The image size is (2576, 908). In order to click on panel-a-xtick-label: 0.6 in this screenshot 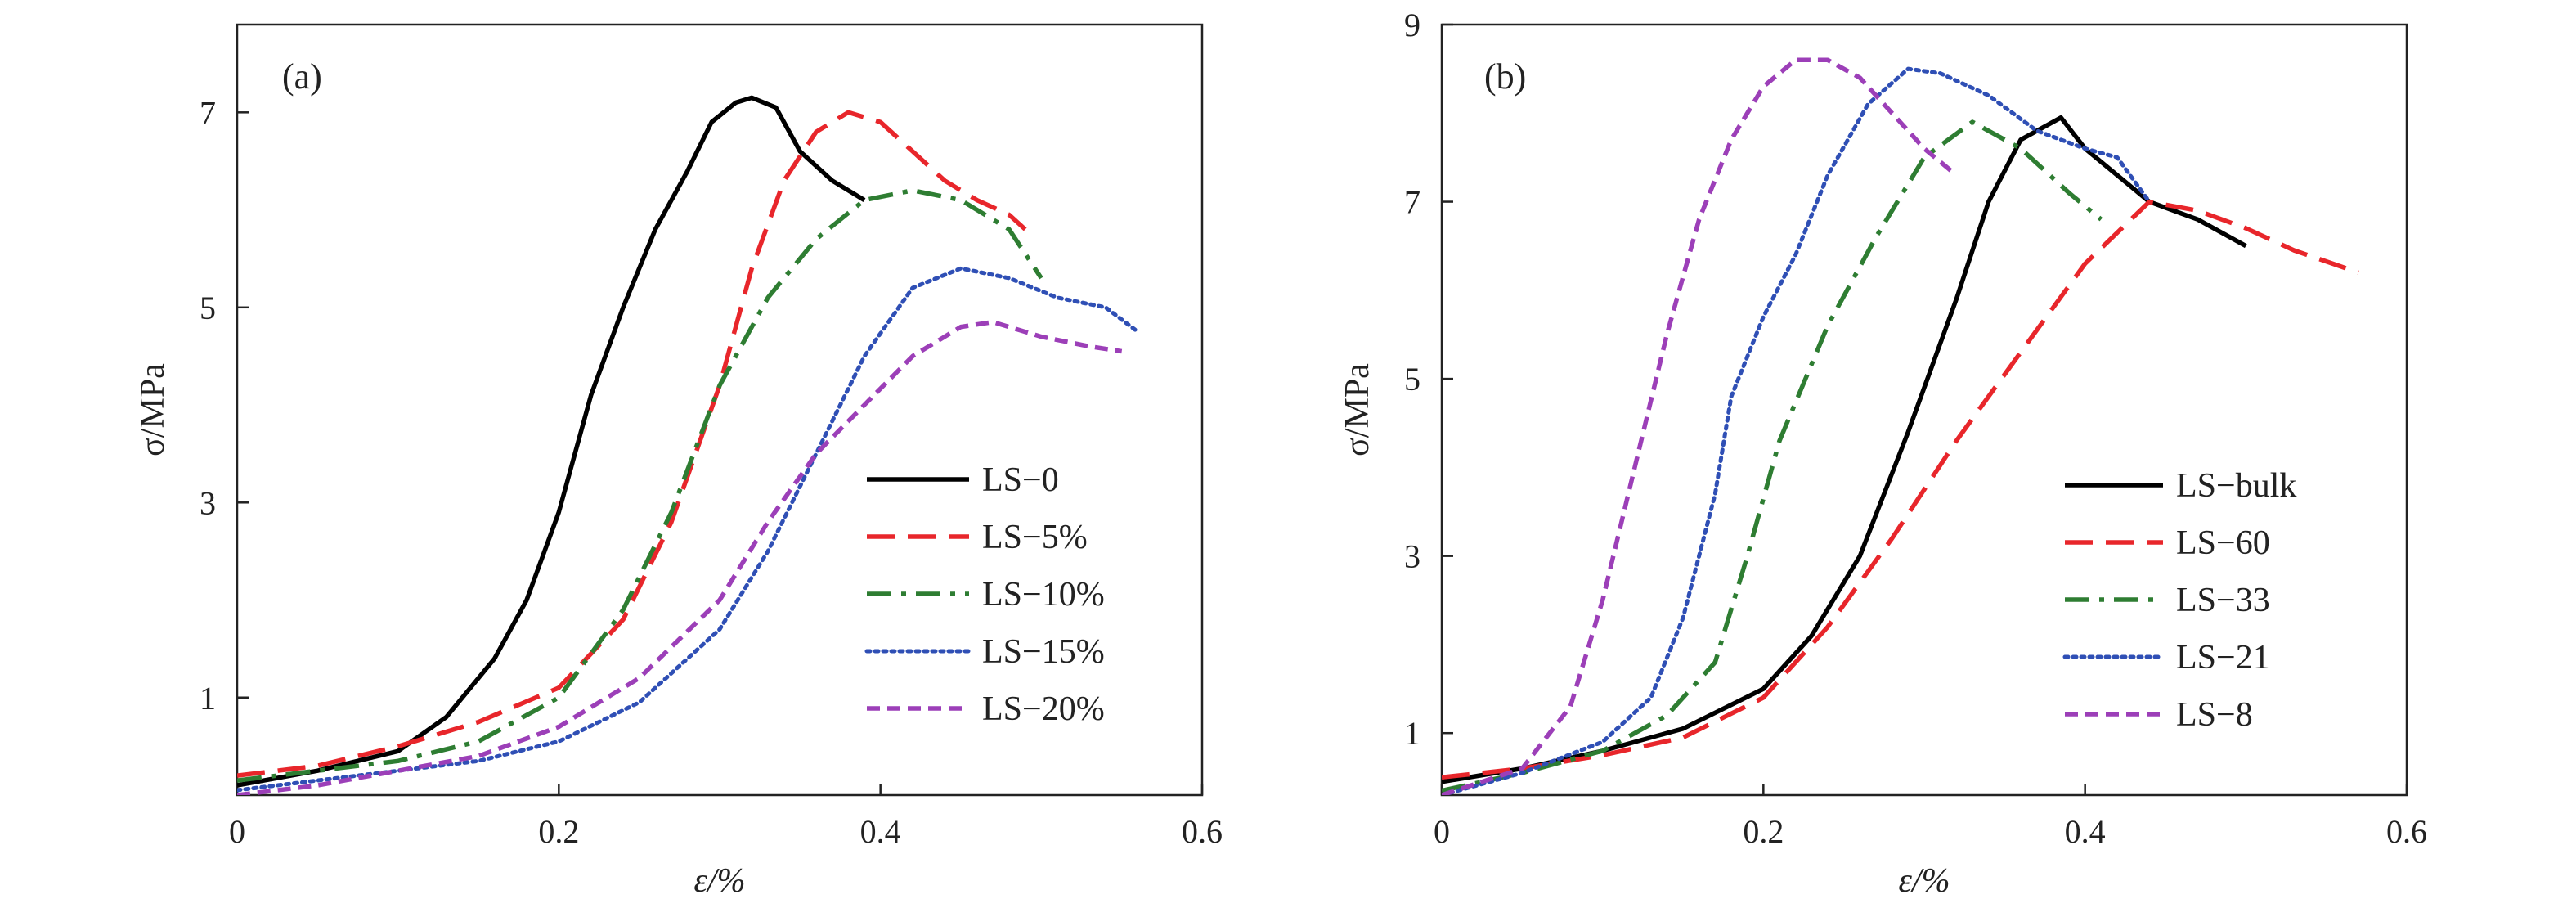, I will do `click(1203, 831)`.